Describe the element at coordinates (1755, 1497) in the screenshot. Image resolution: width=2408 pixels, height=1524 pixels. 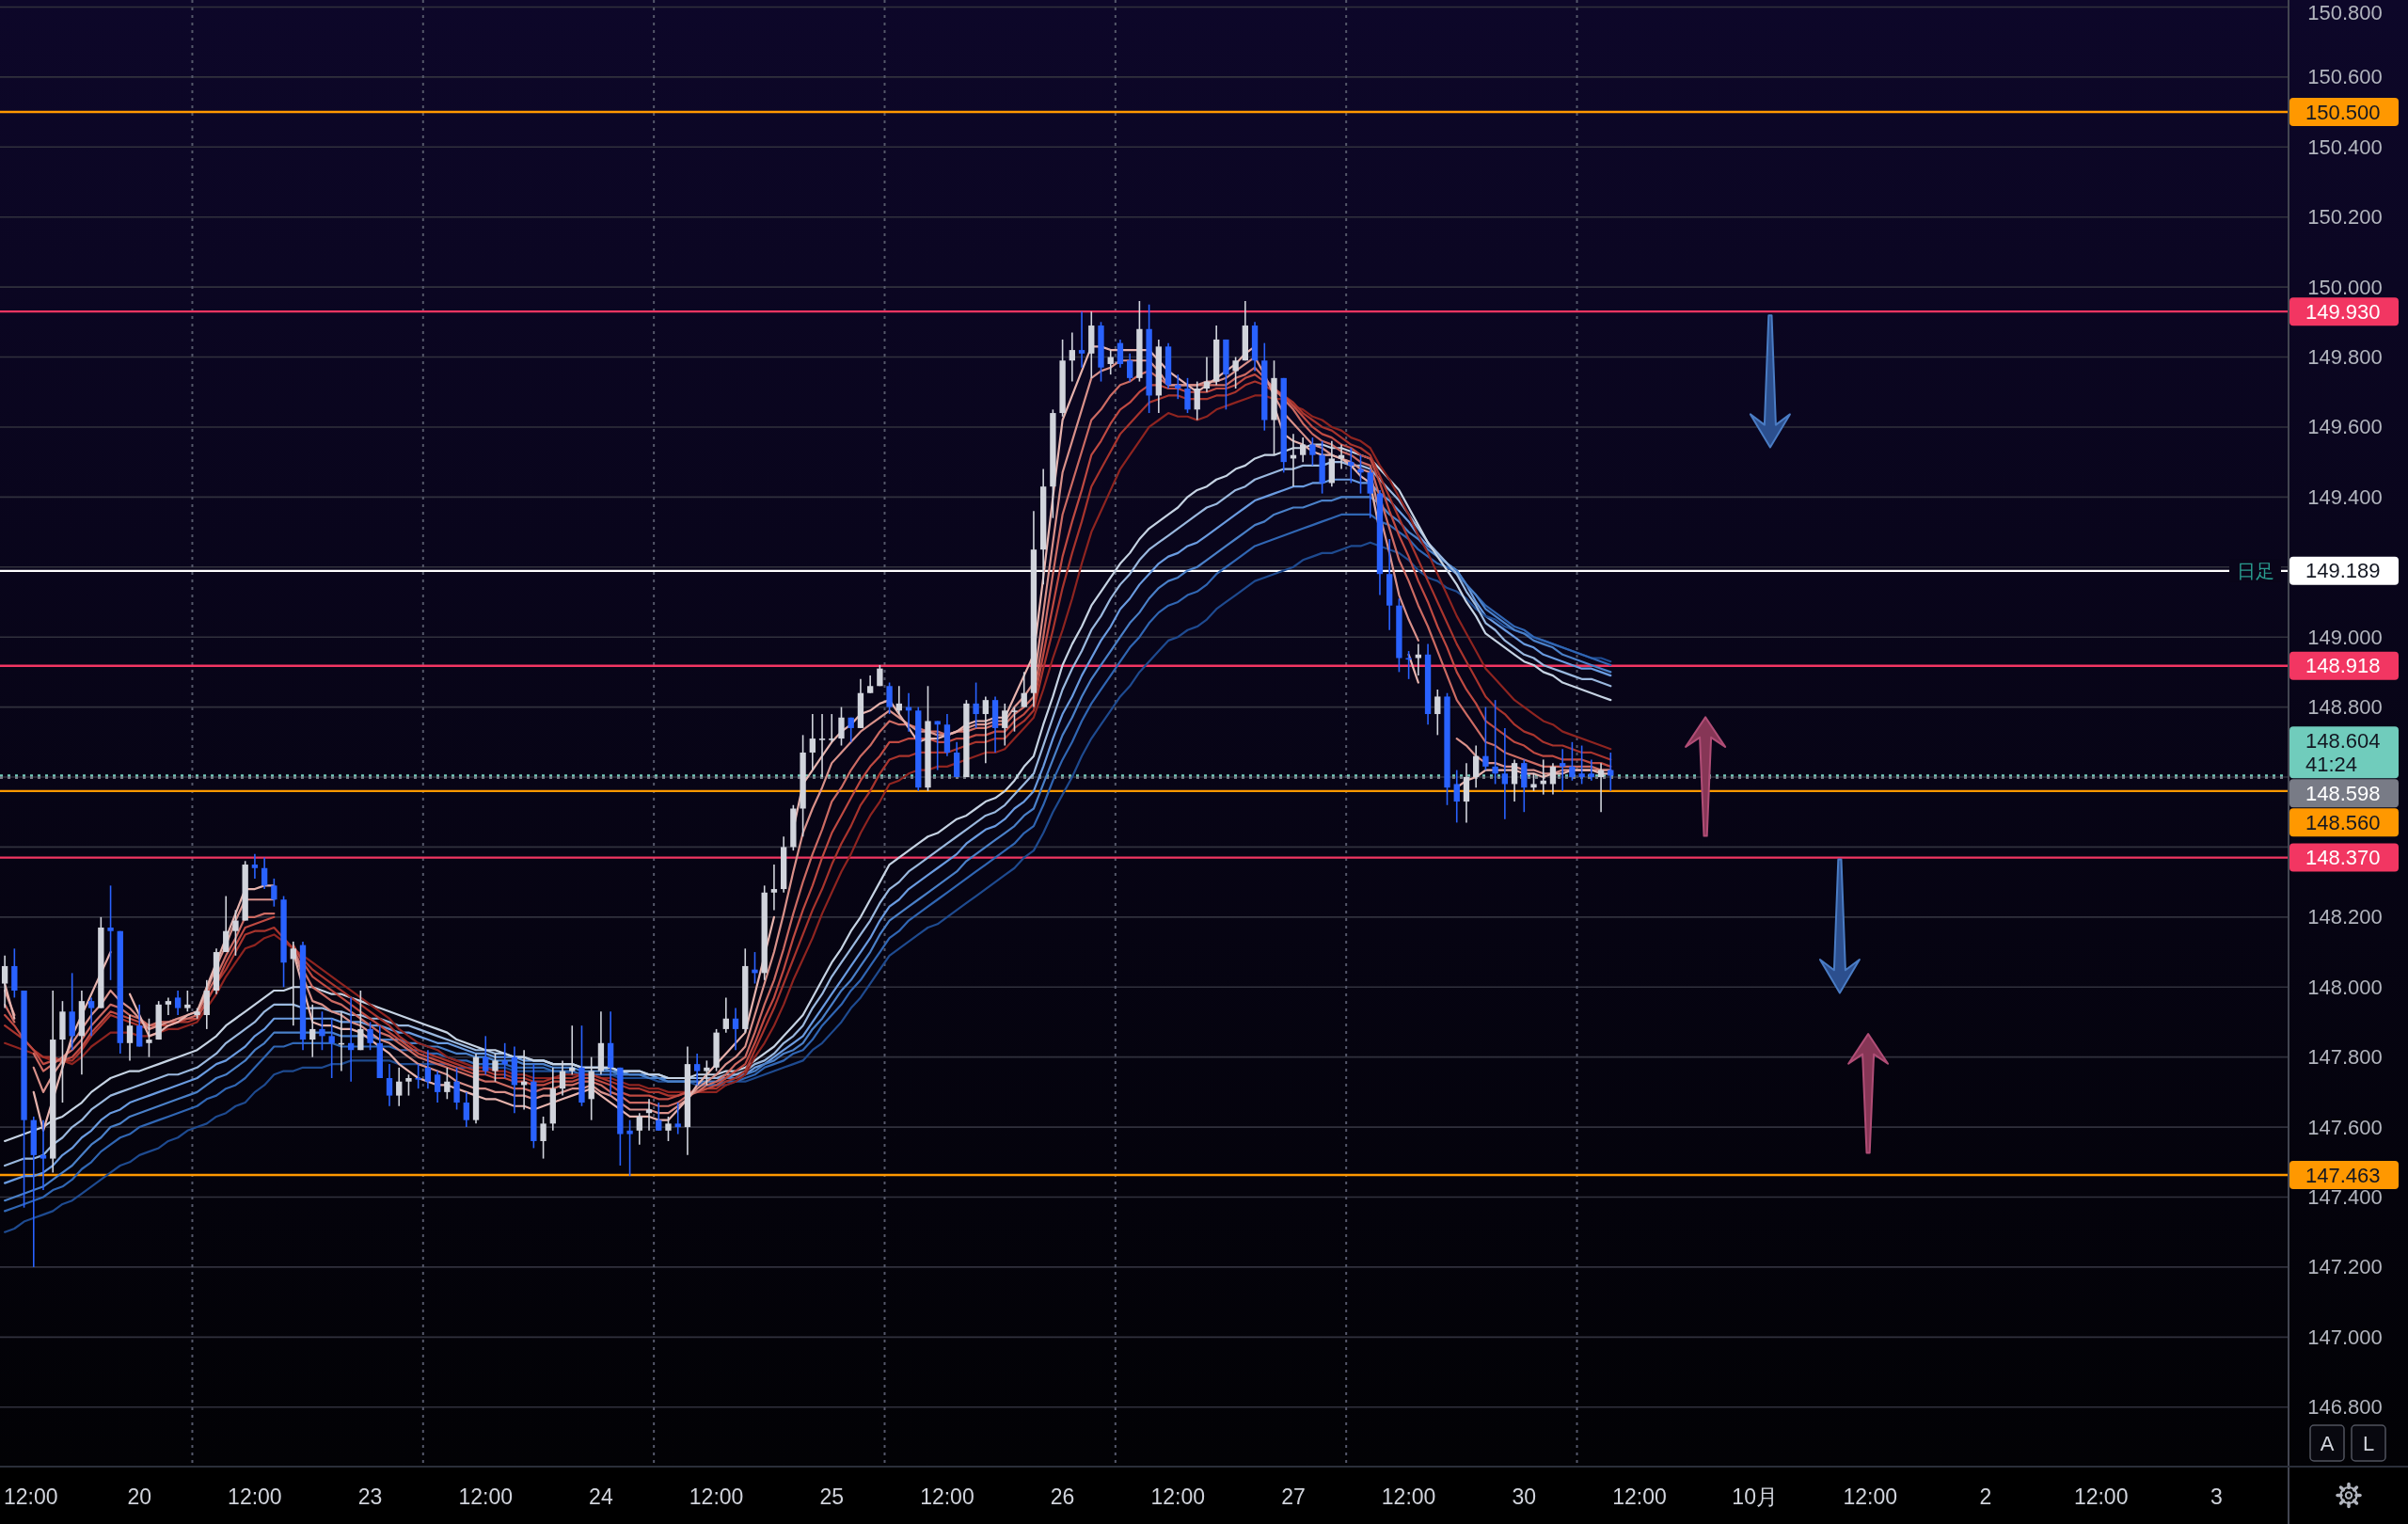
I see `x-tick-label: 10月` at that location.